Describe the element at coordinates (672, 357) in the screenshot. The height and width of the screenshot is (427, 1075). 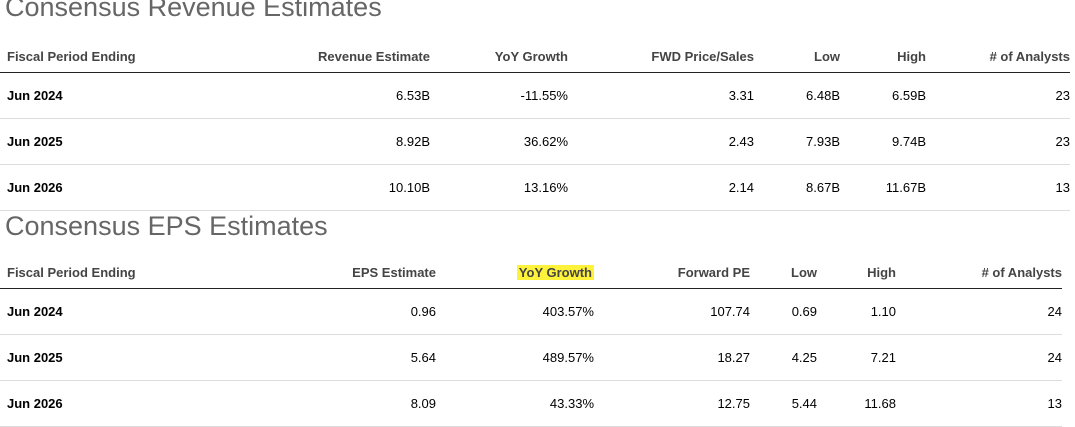
I see `forward-pe-cell: 18.27` at that location.